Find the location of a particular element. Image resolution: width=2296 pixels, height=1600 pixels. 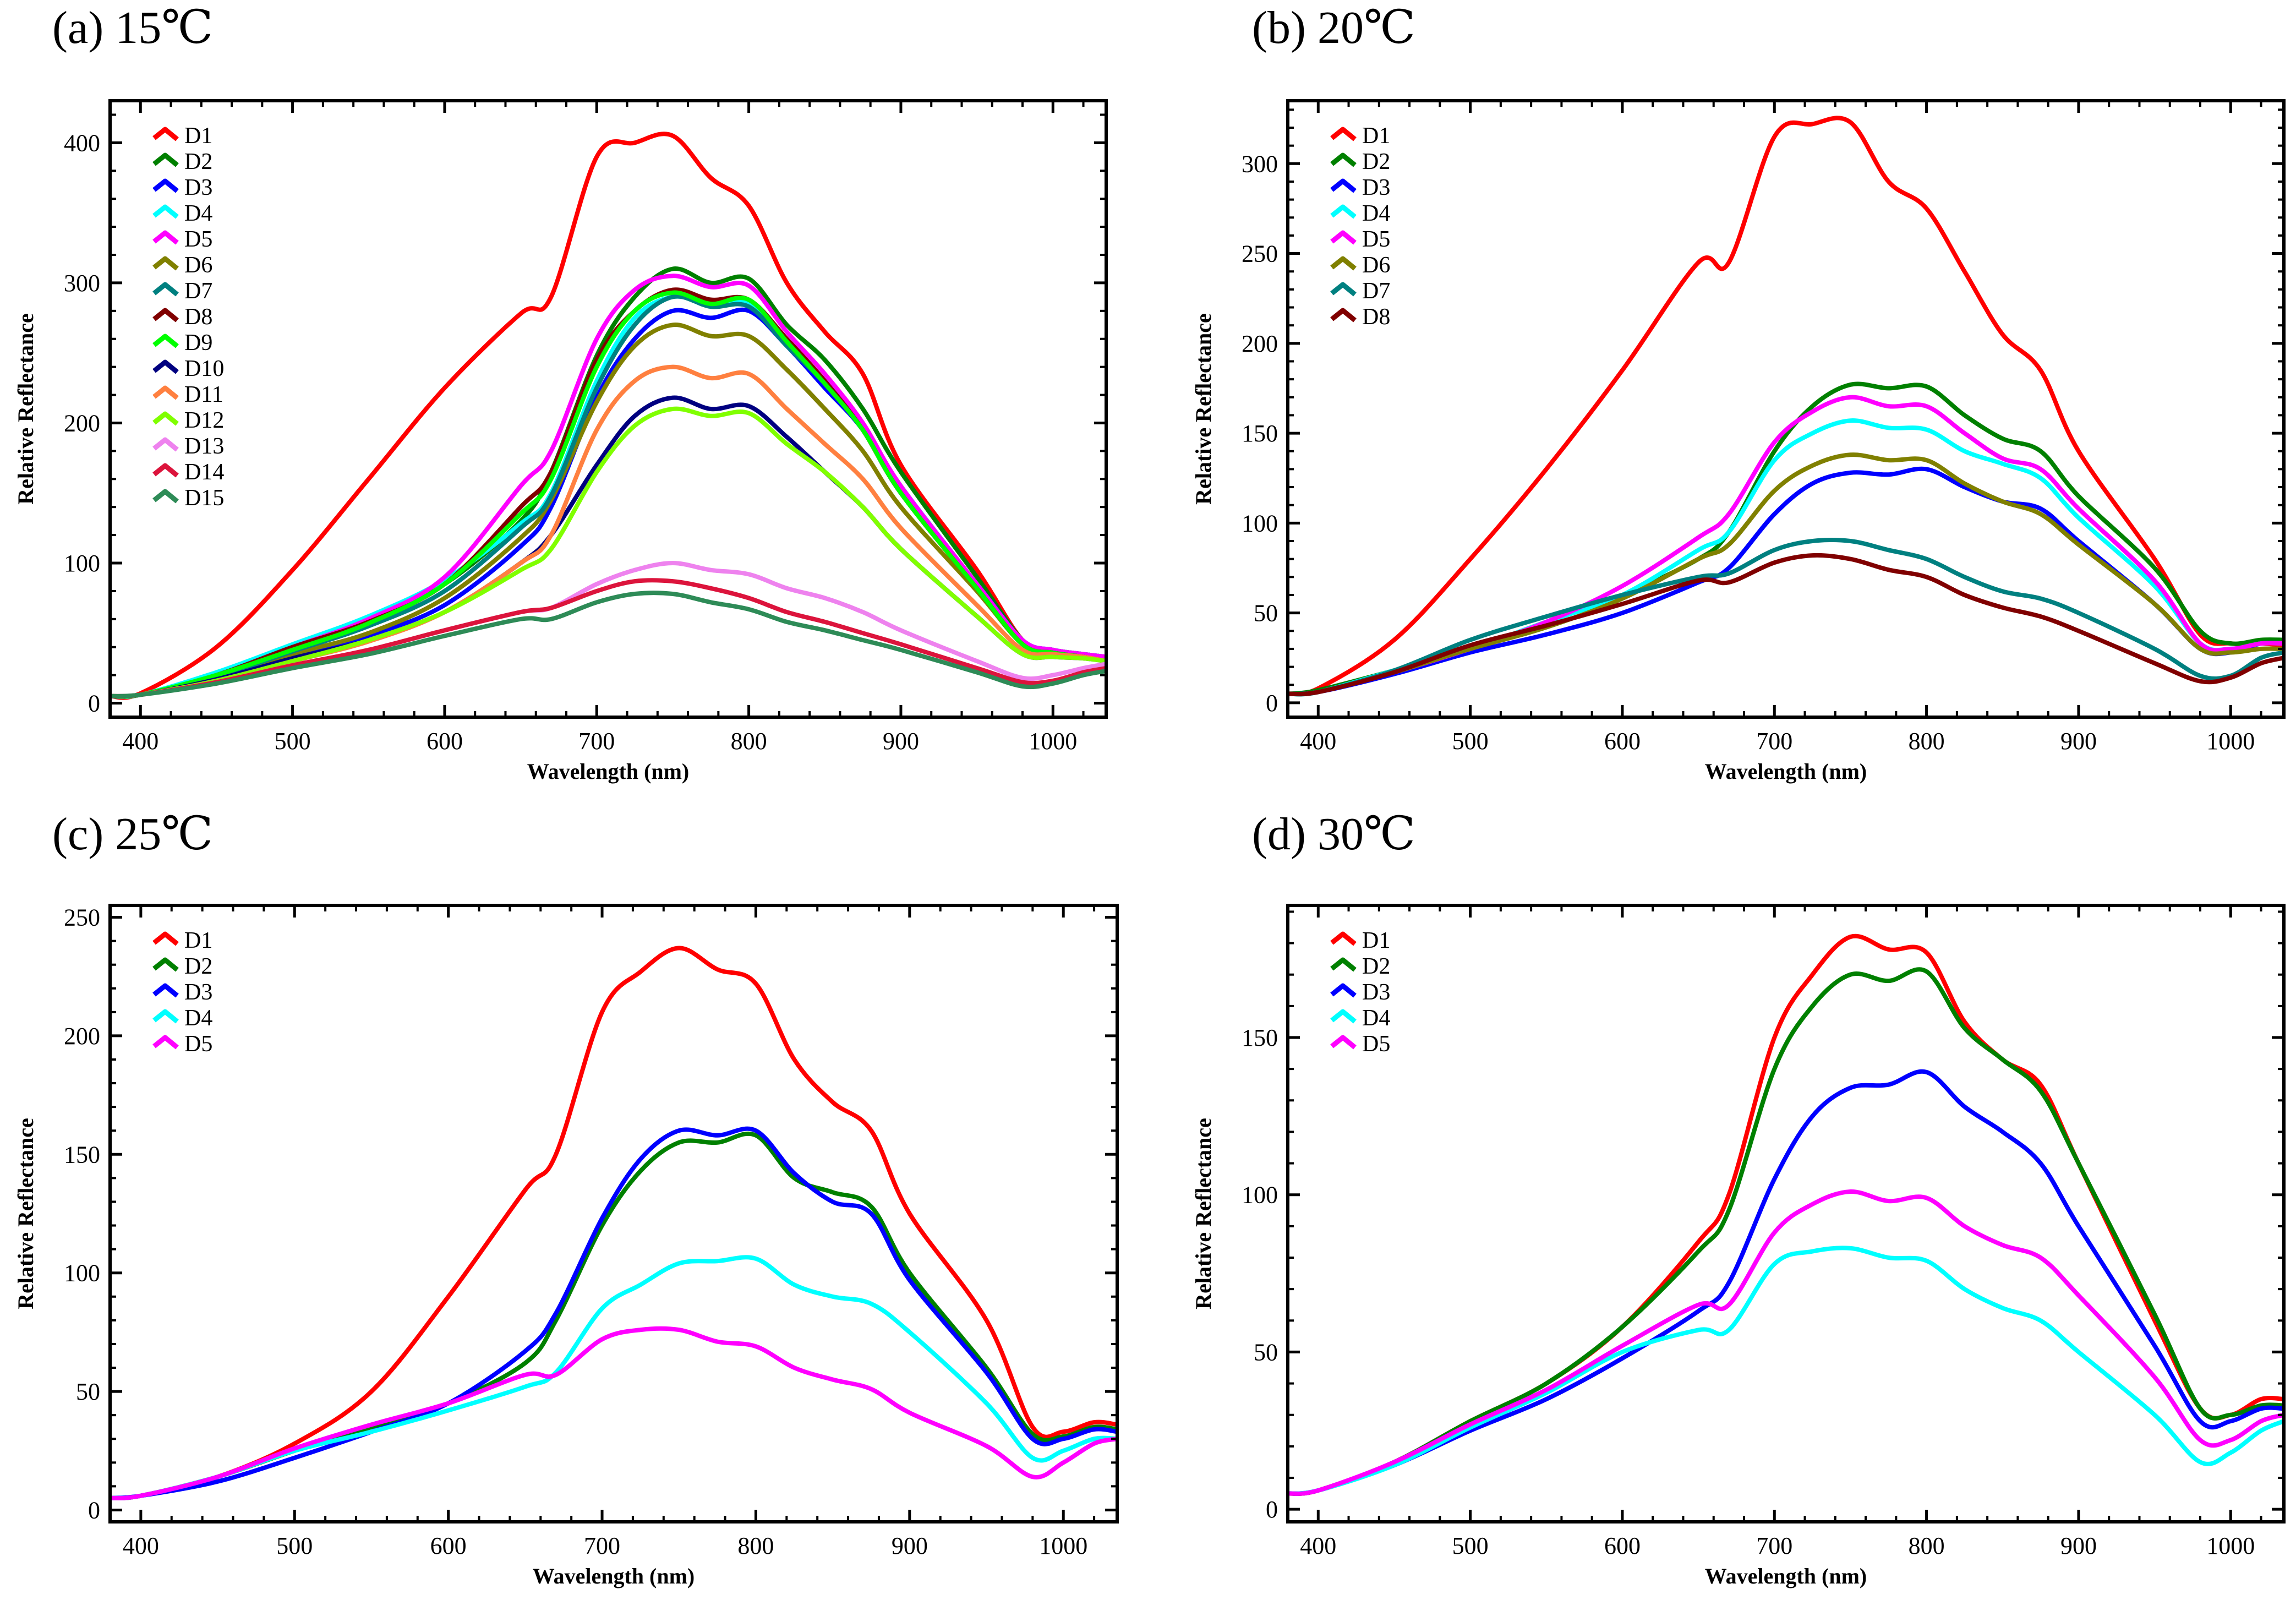

legend-label-d6: D6 is located at coordinates (198, 265).